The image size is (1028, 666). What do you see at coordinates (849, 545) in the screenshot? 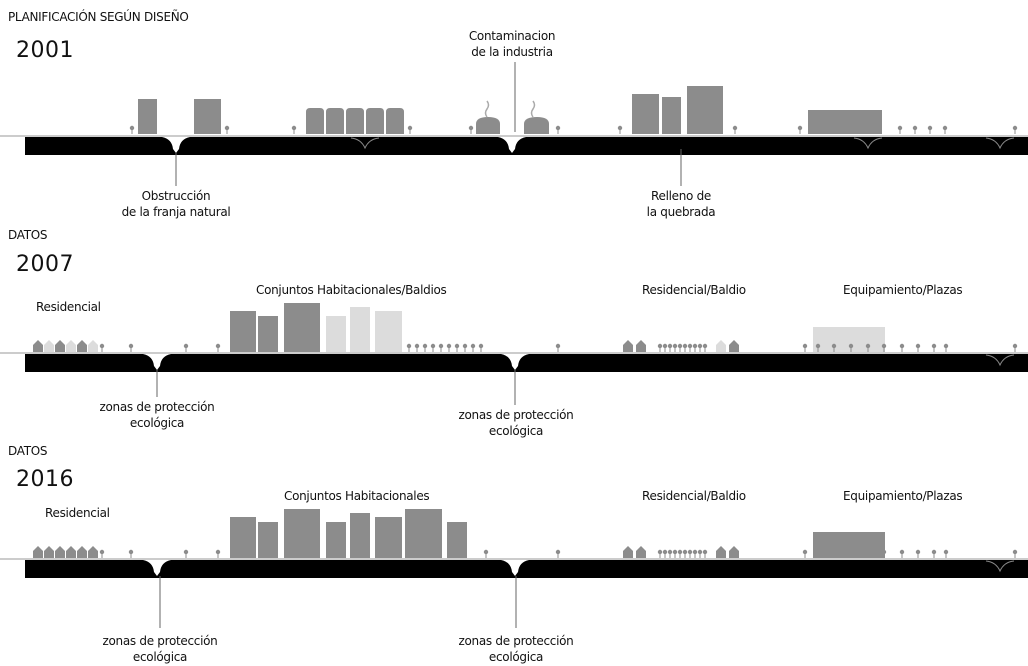
I see `building-2016-i` at bounding box center [849, 545].